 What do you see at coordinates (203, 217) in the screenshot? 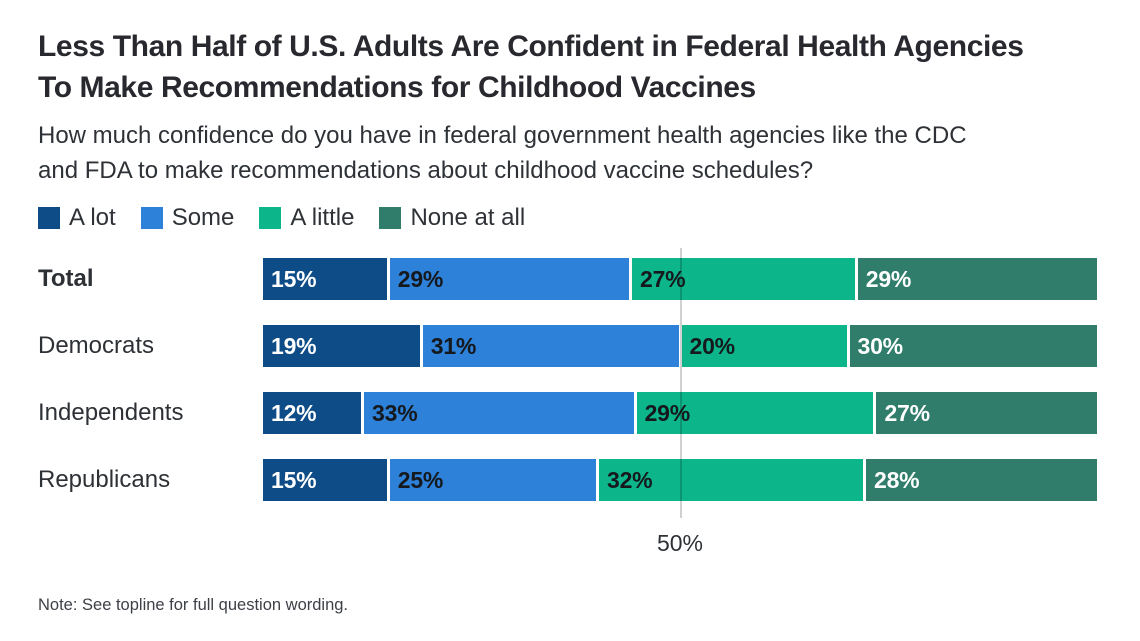
I see `legend-label: Some` at bounding box center [203, 217].